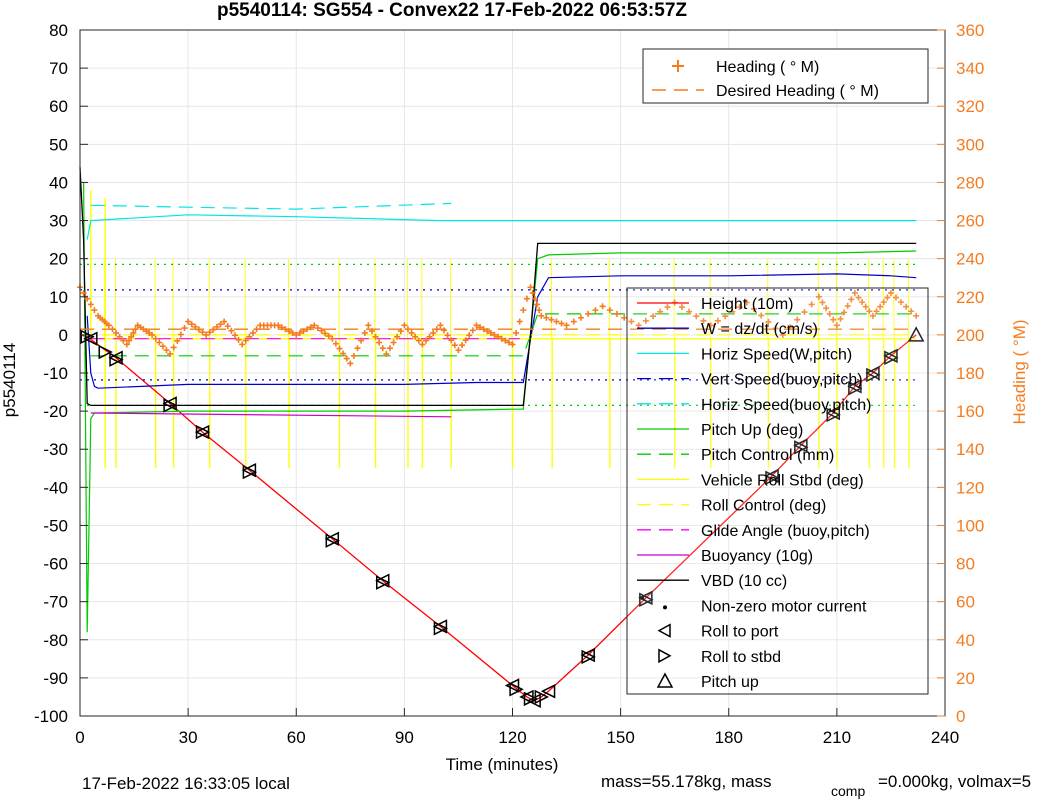  What do you see at coordinates (848, 791) in the screenshot?
I see `footer-comp: comp` at bounding box center [848, 791].